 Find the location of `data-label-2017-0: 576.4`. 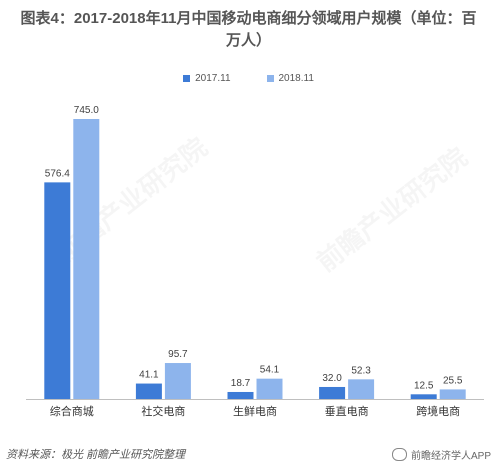

data-label-2017-0: 576.4 is located at coordinates (57, 173).